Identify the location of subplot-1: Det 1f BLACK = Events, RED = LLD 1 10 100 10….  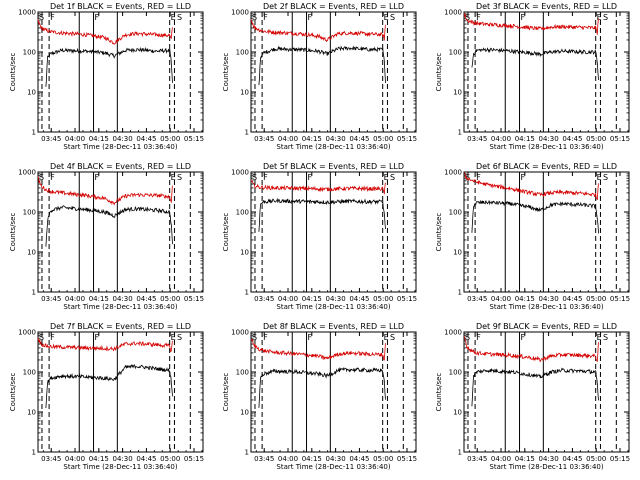
(106, 76).